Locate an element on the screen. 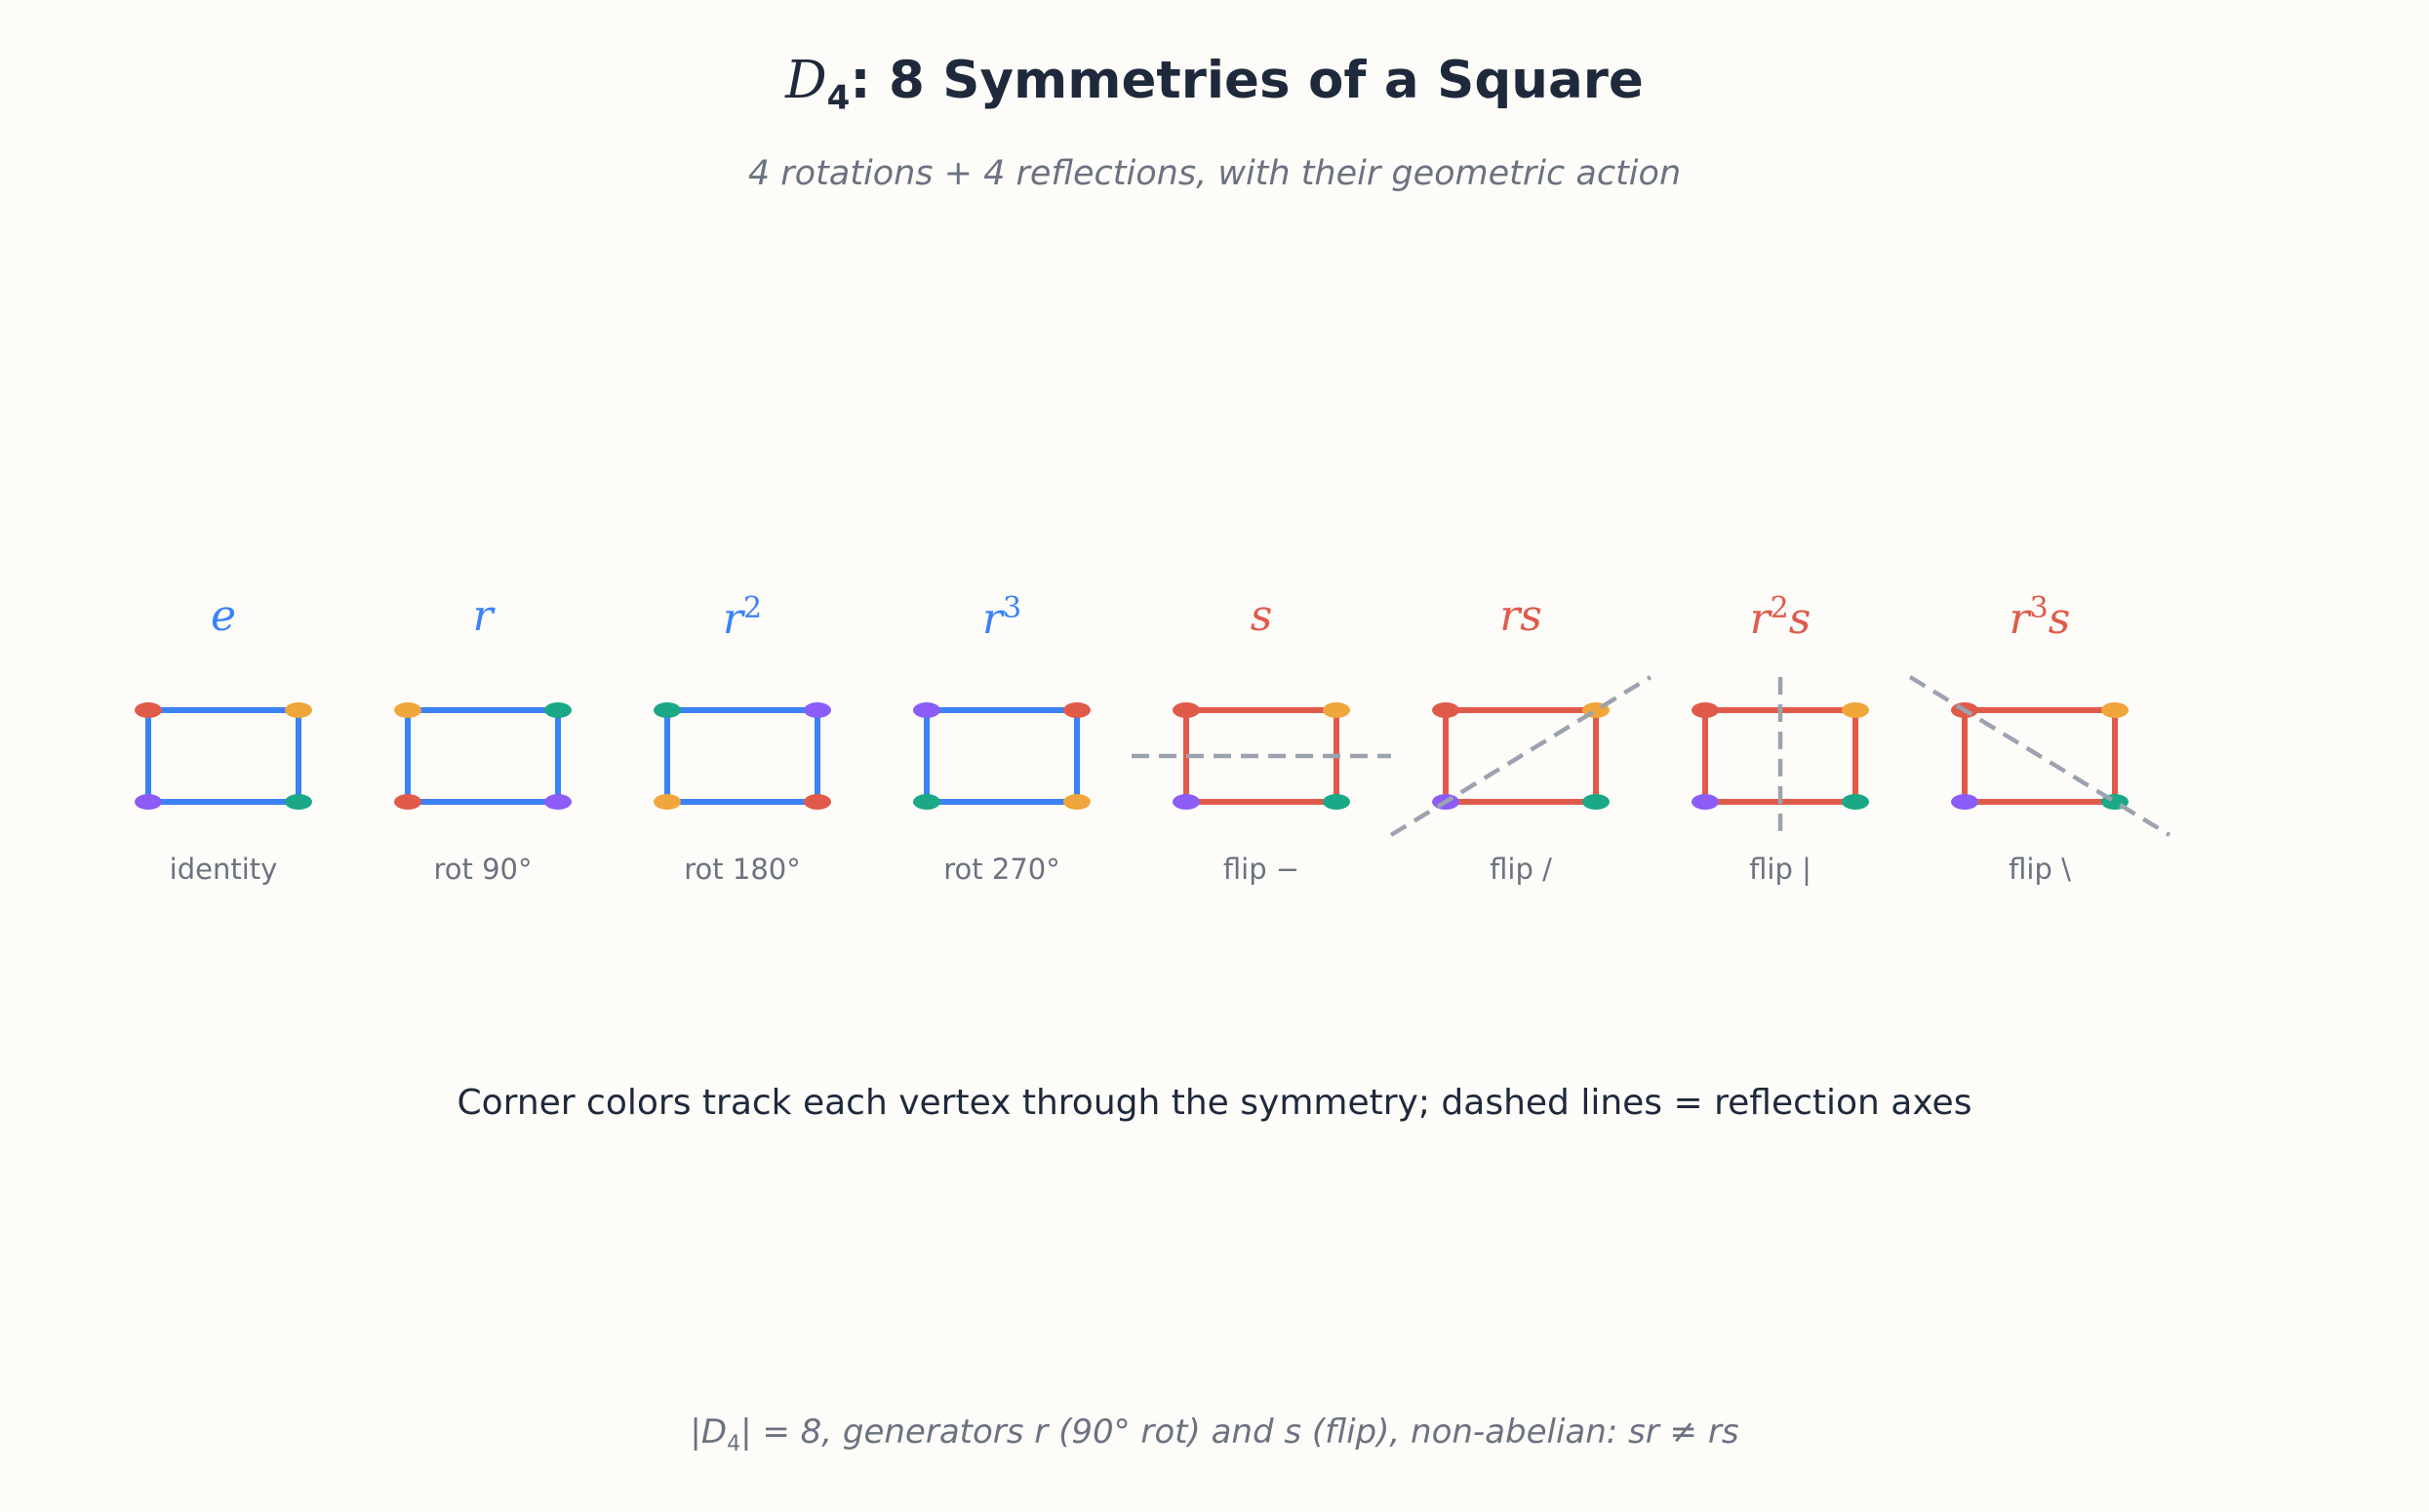  symmetry-caption: rot 270° is located at coordinates (1002, 869).